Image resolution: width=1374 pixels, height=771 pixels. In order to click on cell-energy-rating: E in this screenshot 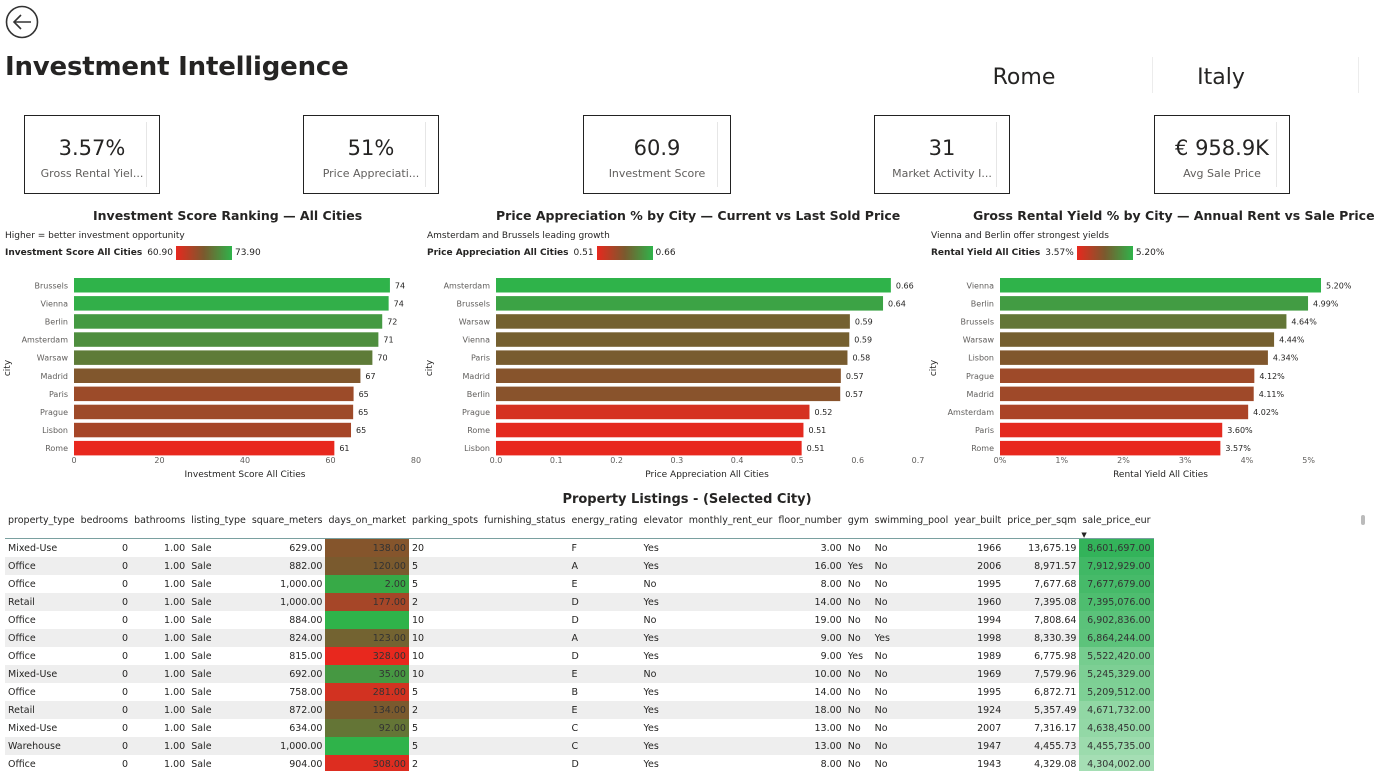, I will do `click(604, 674)`.